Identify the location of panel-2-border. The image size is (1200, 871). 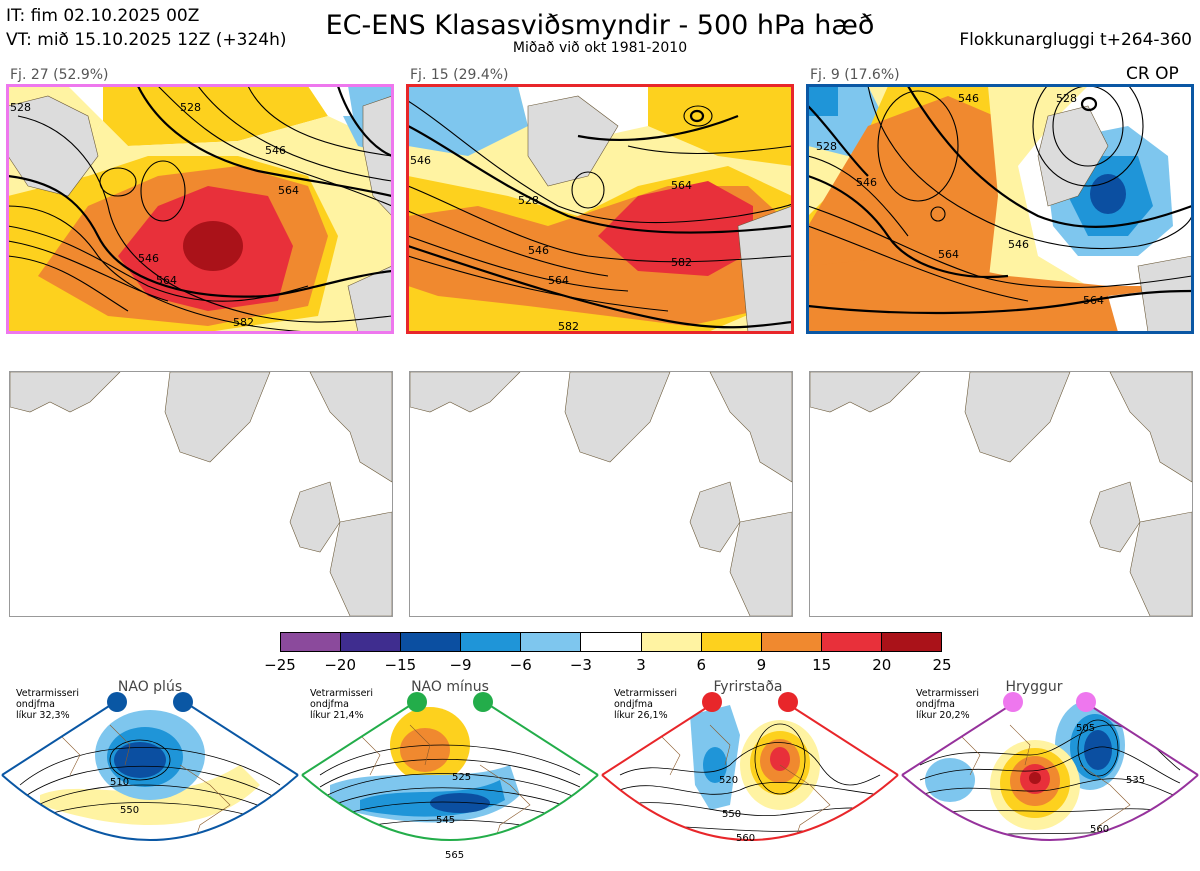
(600, 209).